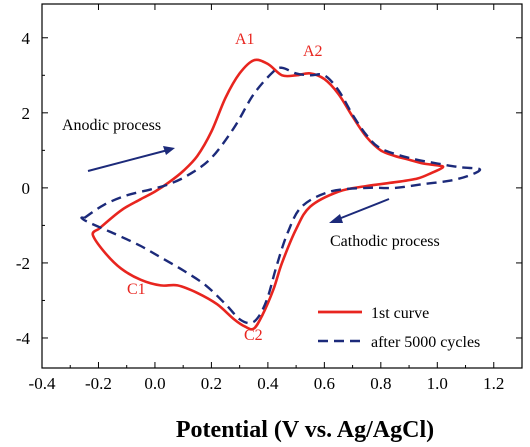 The width and height of the screenshot is (530, 447). Describe the element at coordinates (23, 263) in the screenshot. I see `y-tick-label: -2` at that location.